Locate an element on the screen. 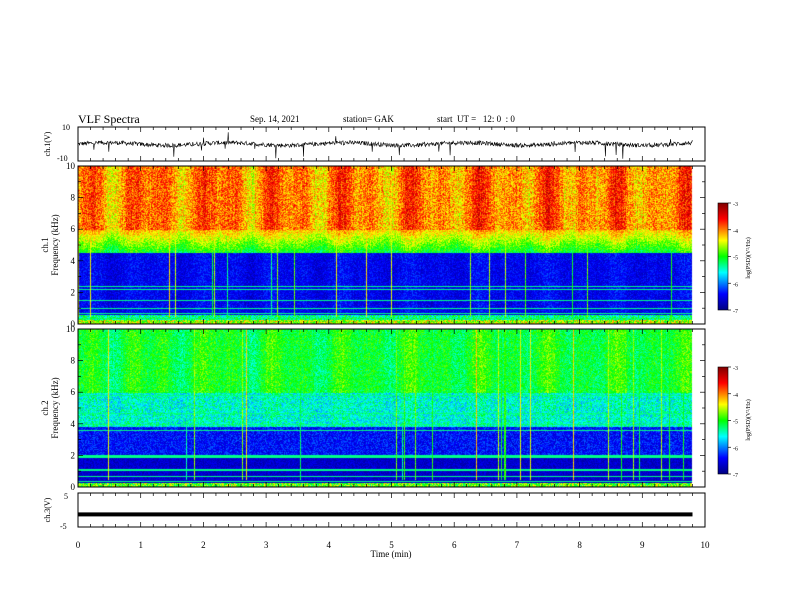 The image size is (792, 612). time-tick-label: 10 is located at coordinates (706, 545).